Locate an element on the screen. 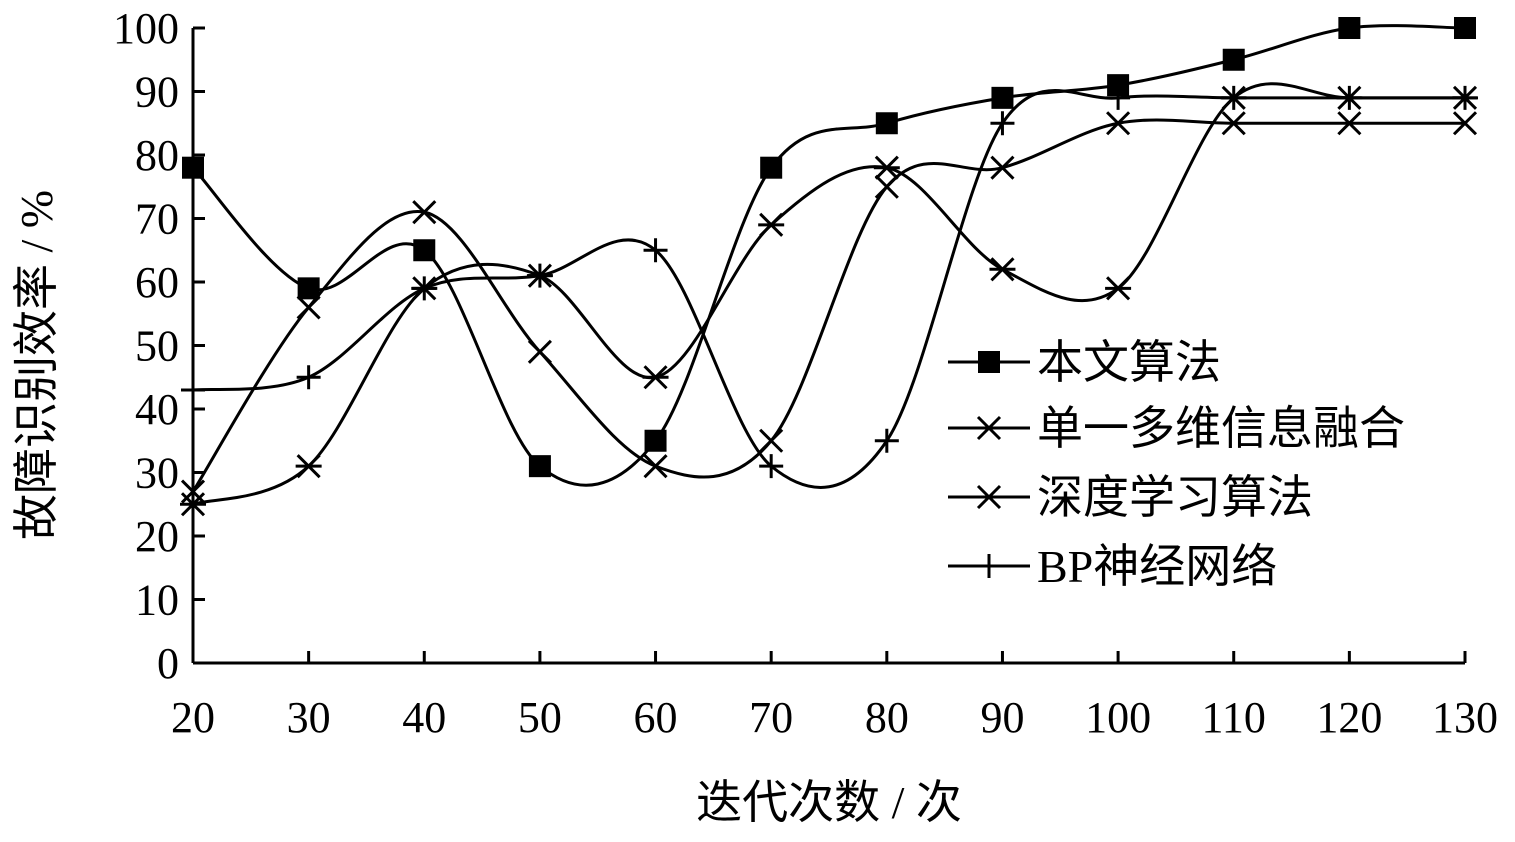  x-tick-label: 130 is located at coordinates (1465, 717).